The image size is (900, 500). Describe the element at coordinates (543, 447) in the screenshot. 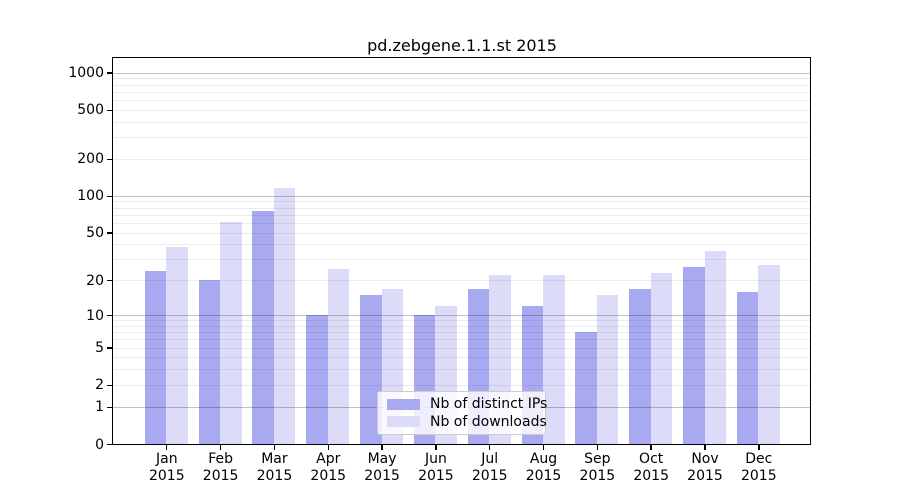

I see `x-tick-mark-aug` at that location.